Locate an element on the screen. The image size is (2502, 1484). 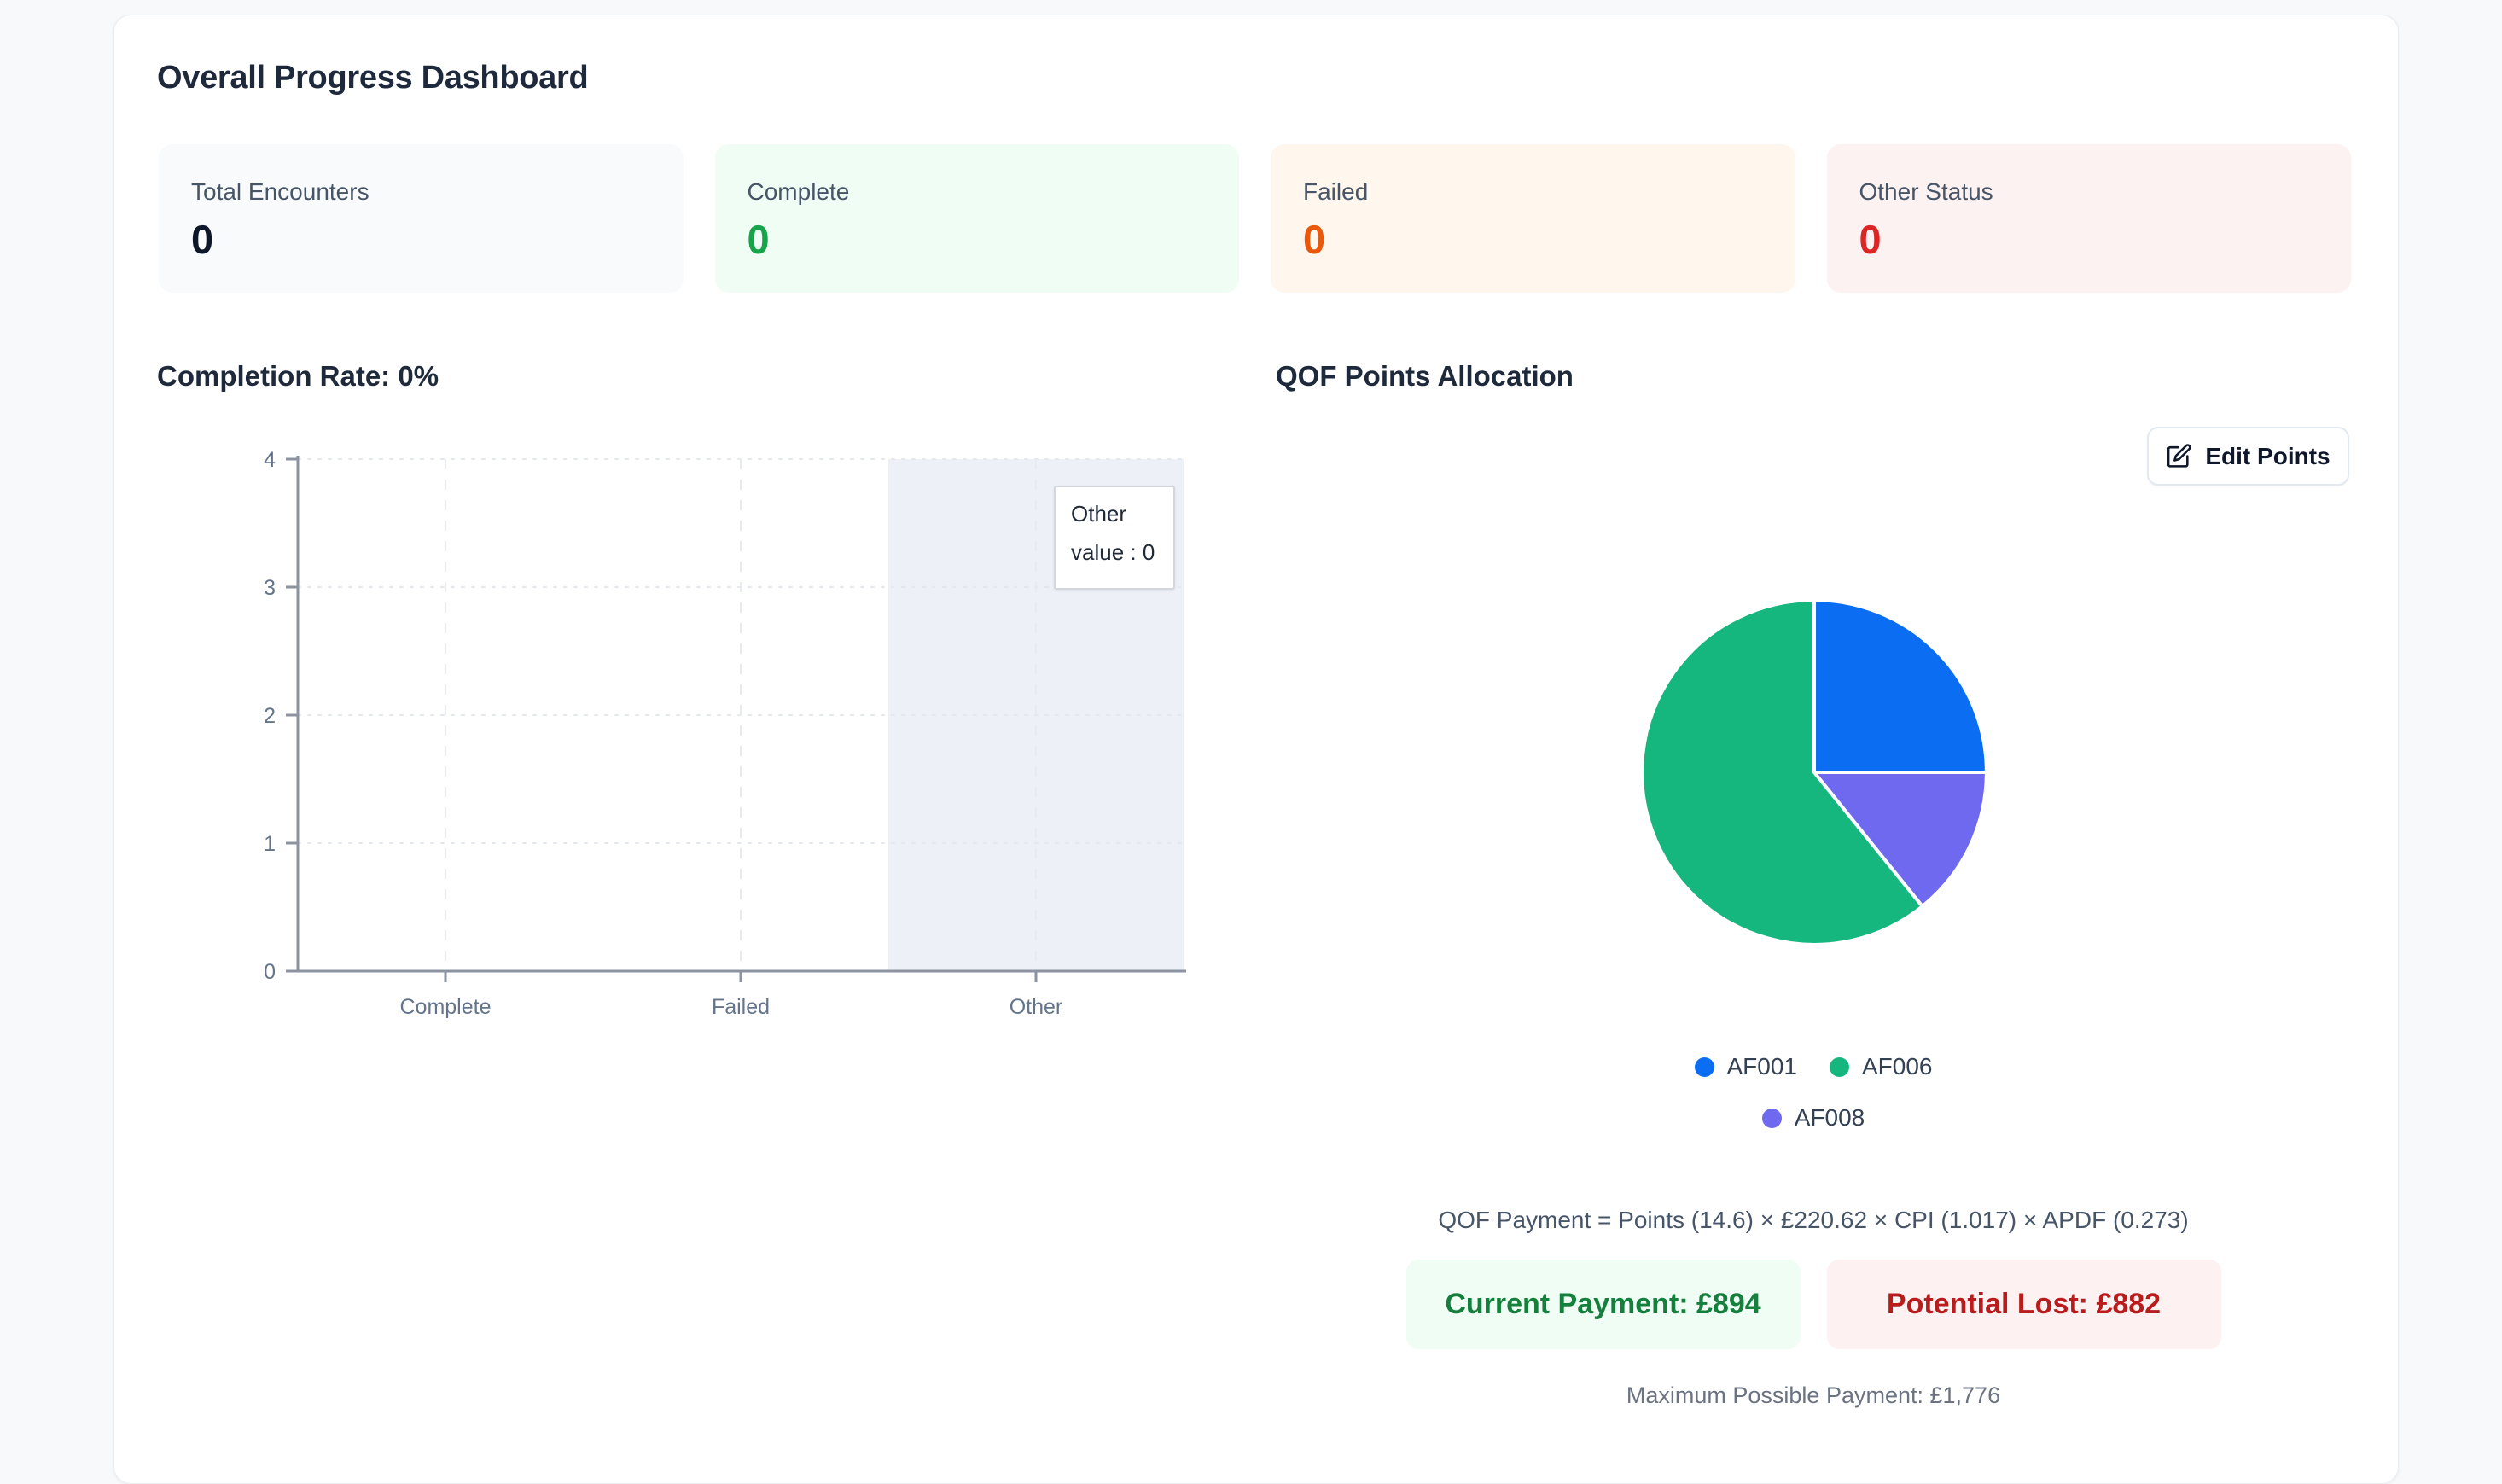
legend-label: AF006 is located at coordinates (1897, 1066).